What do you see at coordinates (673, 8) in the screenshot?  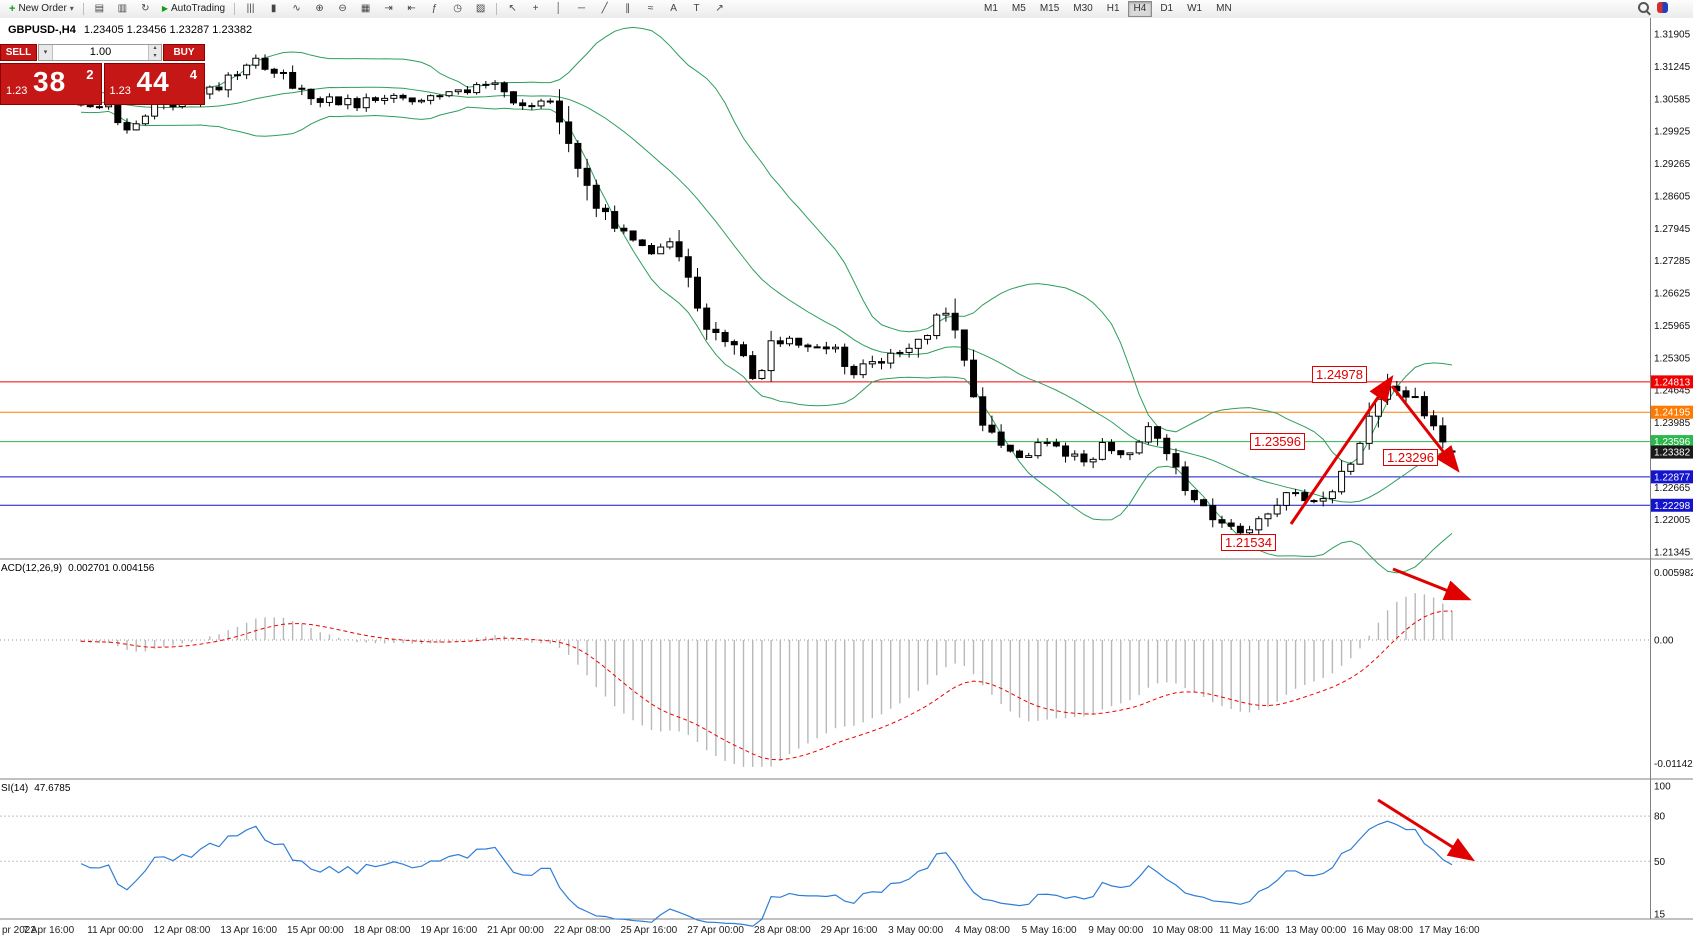 I see `text-icon: A` at bounding box center [673, 8].